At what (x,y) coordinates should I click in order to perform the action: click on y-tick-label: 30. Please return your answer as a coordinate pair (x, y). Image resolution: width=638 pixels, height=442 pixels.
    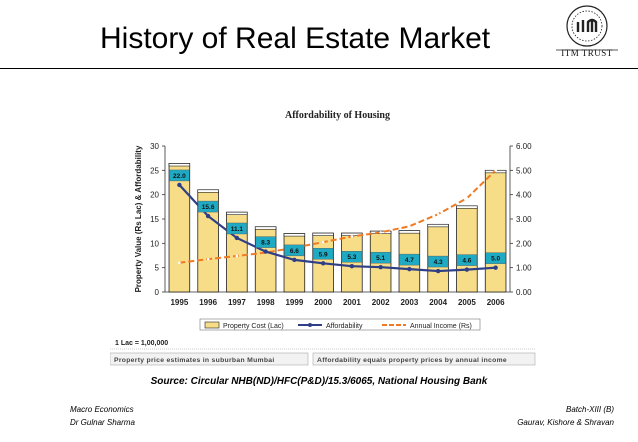
    Looking at the image, I should click on (154, 146).